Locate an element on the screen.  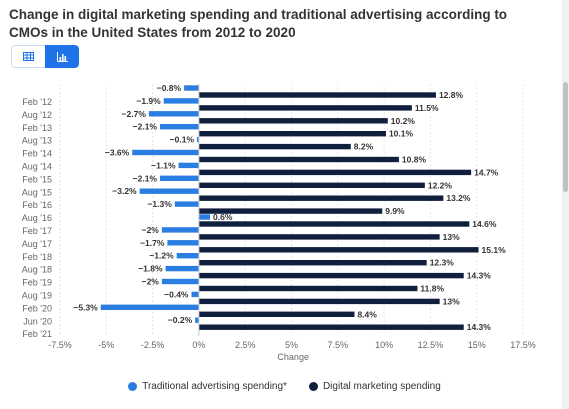
x-tick-label: 2.5% is located at coordinates (245, 345).